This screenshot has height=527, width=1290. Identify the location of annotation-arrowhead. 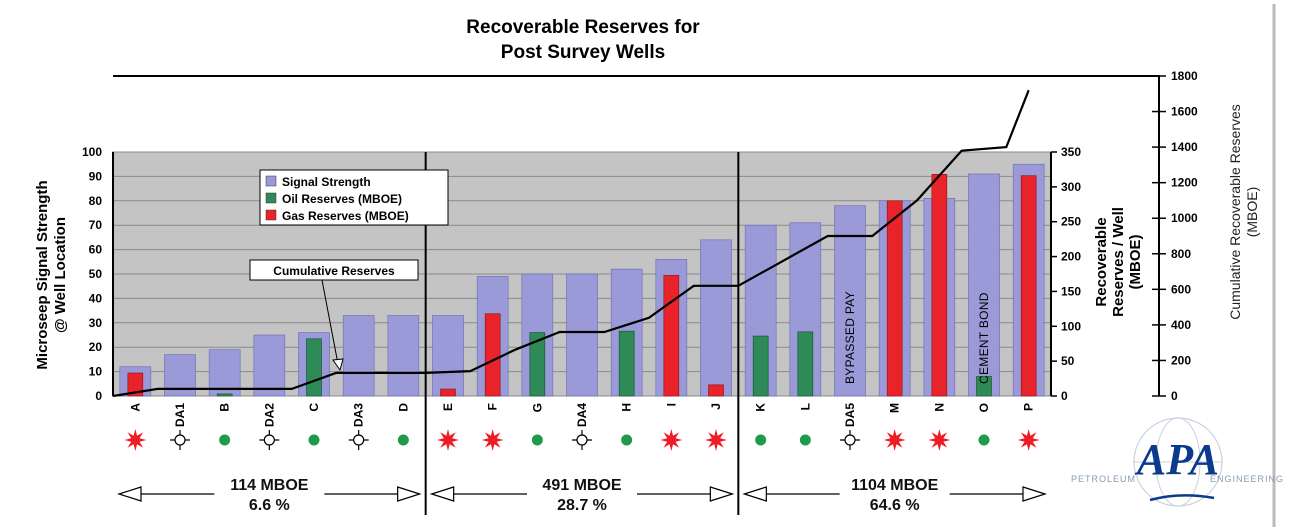
(338, 365).